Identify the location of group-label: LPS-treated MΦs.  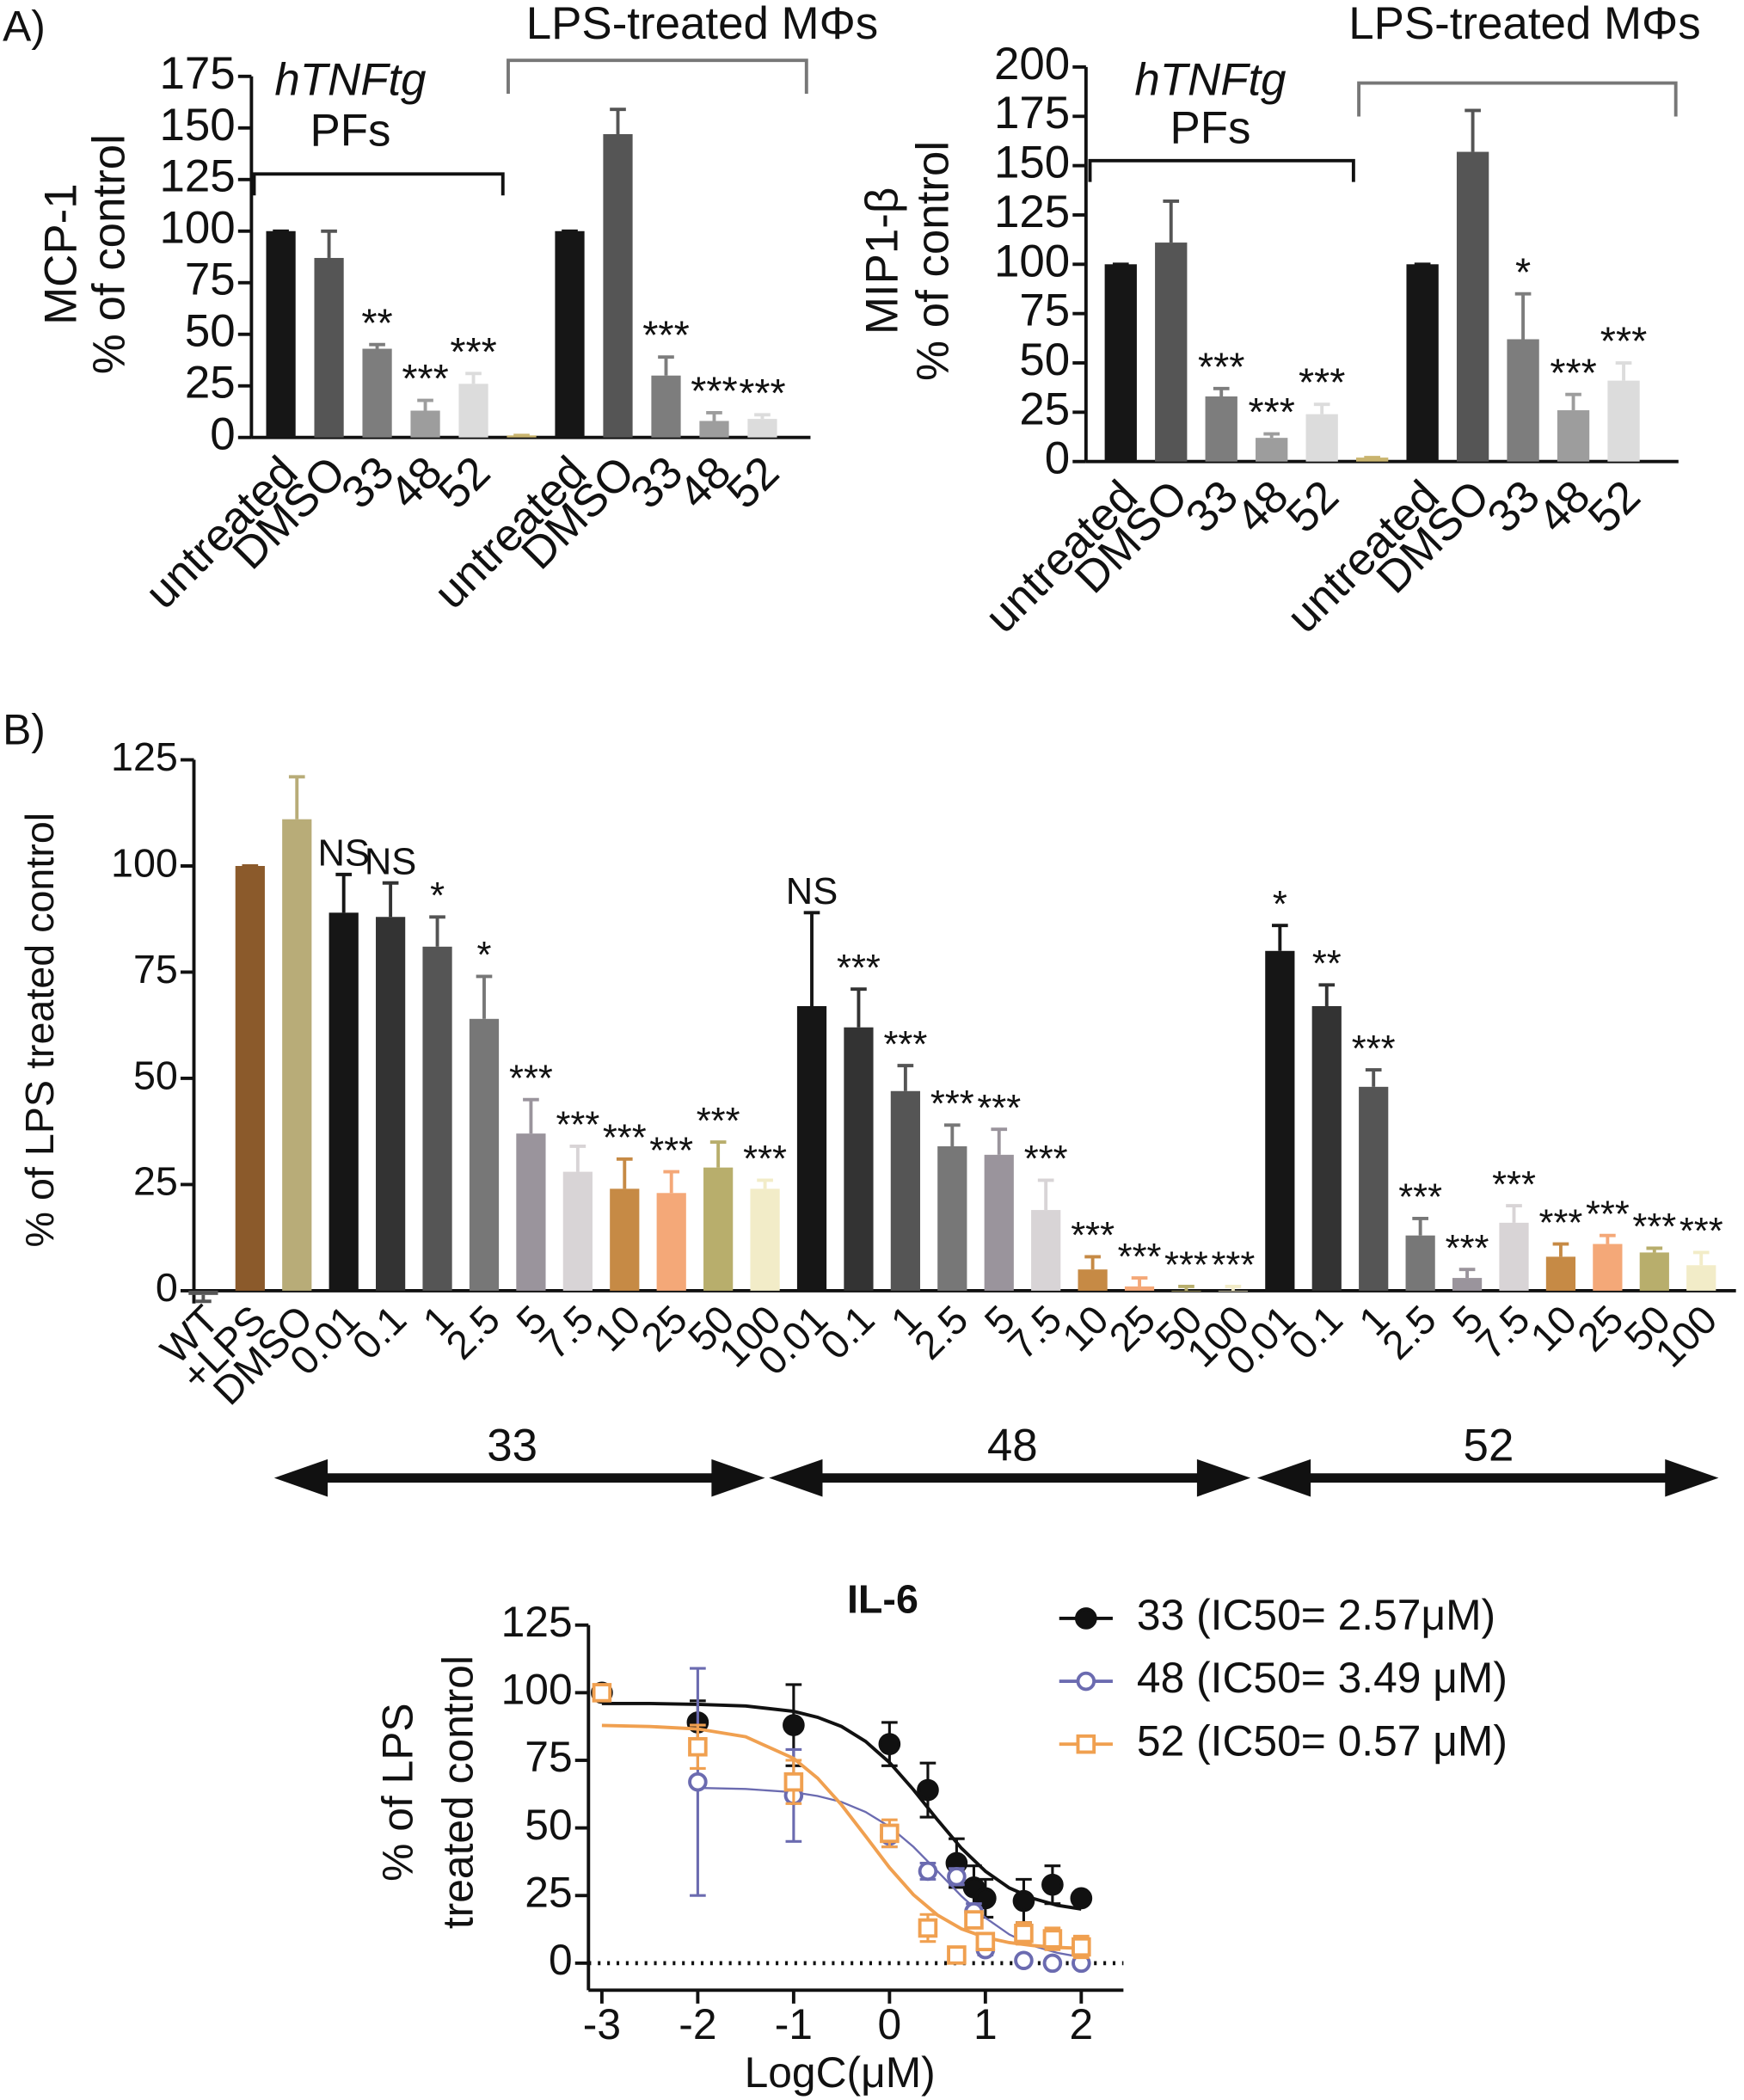
(702, 24).